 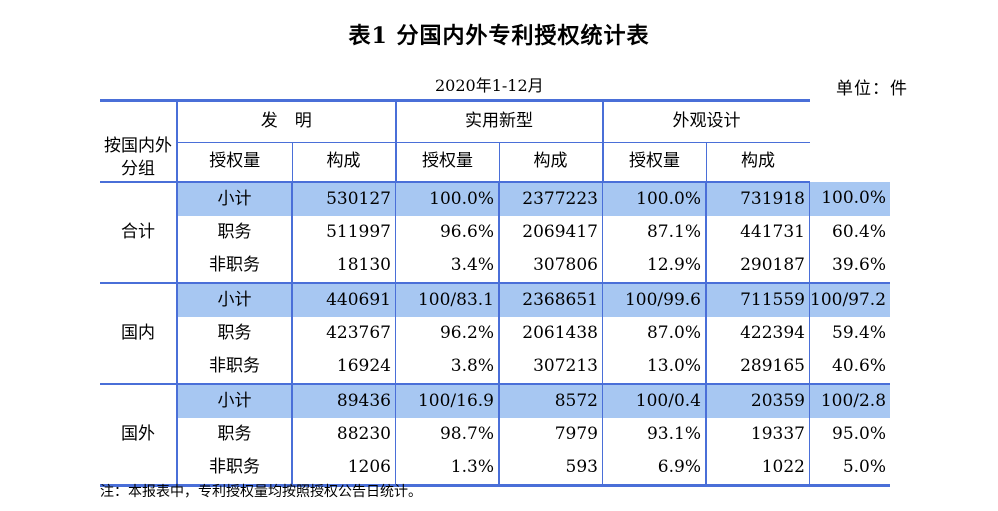 I want to click on group-label: 国外, so click(x=139, y=435).